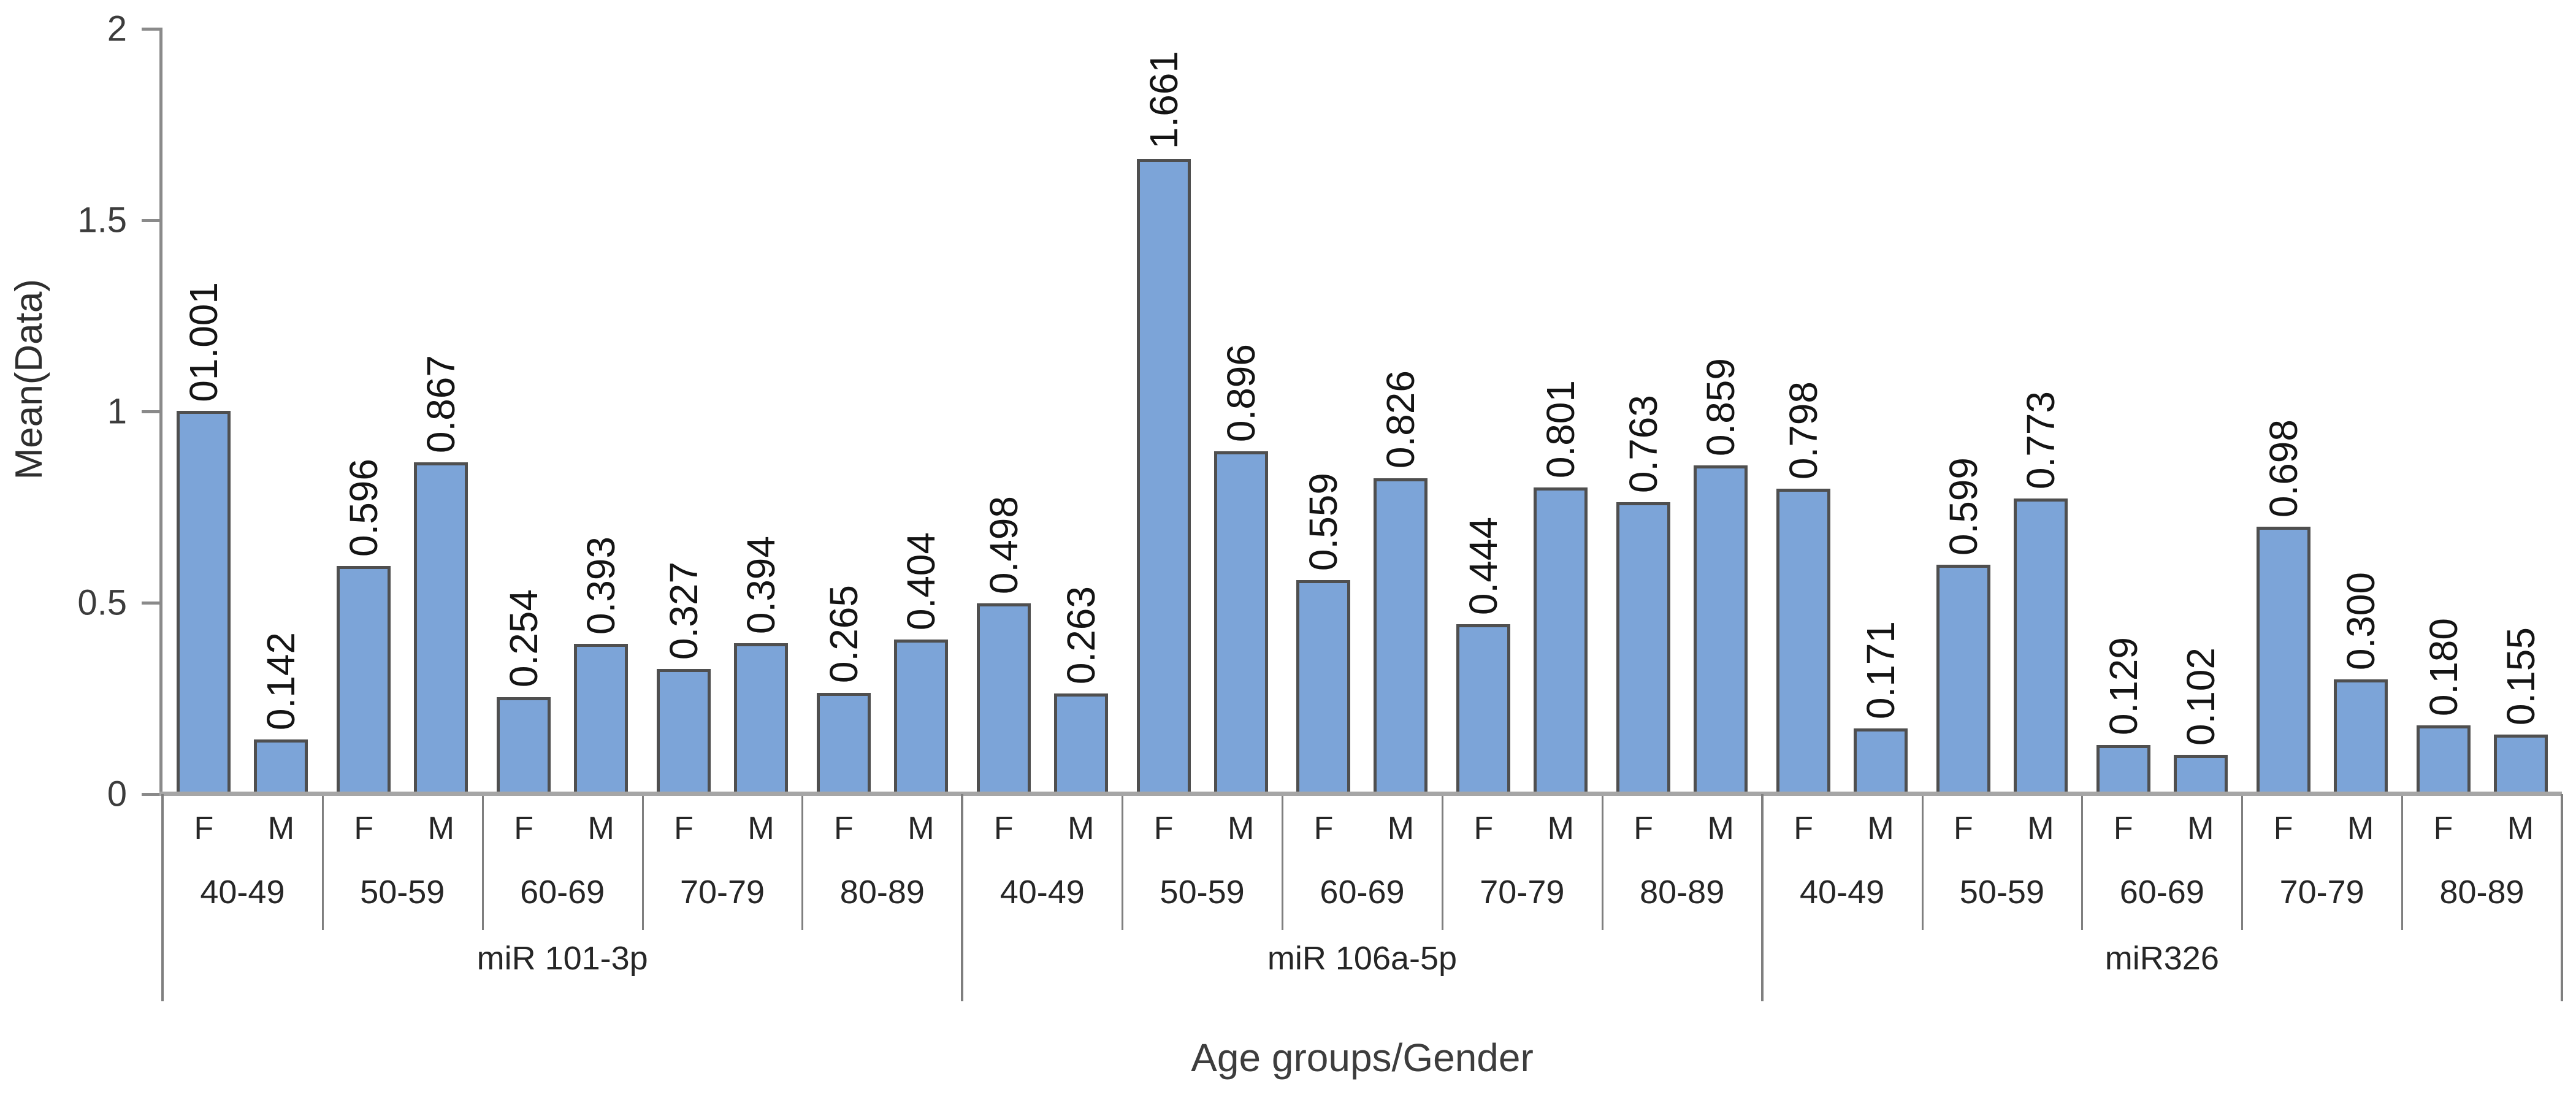 Image resolution: width=2576 pixels, height=1100 pixels. Describe the element at coordinates (882, 411) in the screenshot. I see `age-cell-bars: 0.265 0.404` at that location.